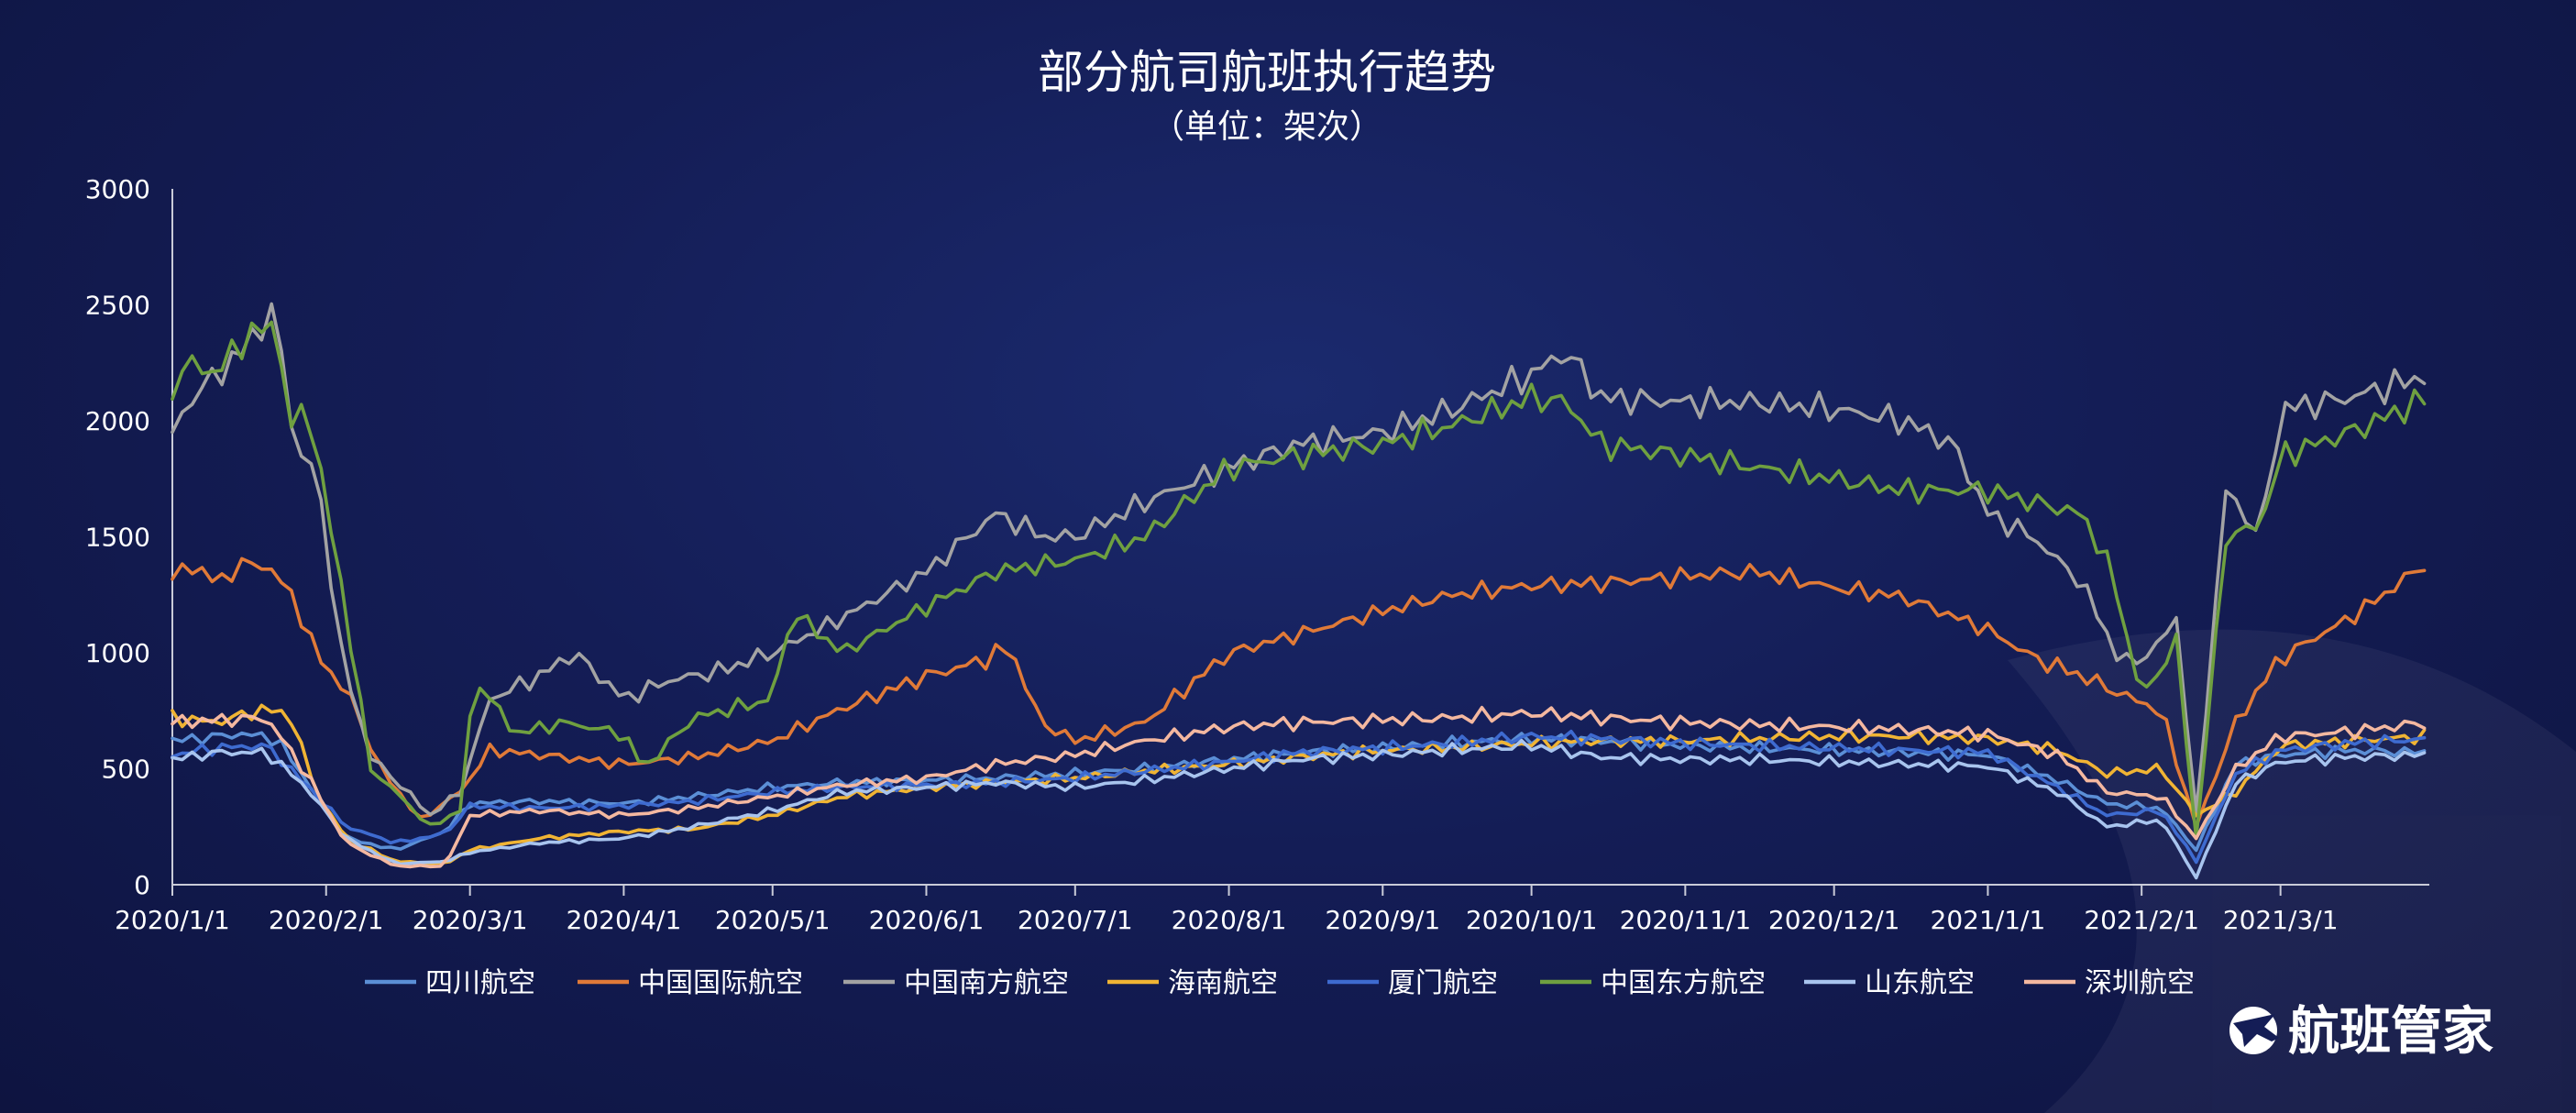 The image size is (2576, 1113). Describe the element at coordinates (927, 920) in the screenshot. I see `x-tick-label: 2020/6/1` at that location.